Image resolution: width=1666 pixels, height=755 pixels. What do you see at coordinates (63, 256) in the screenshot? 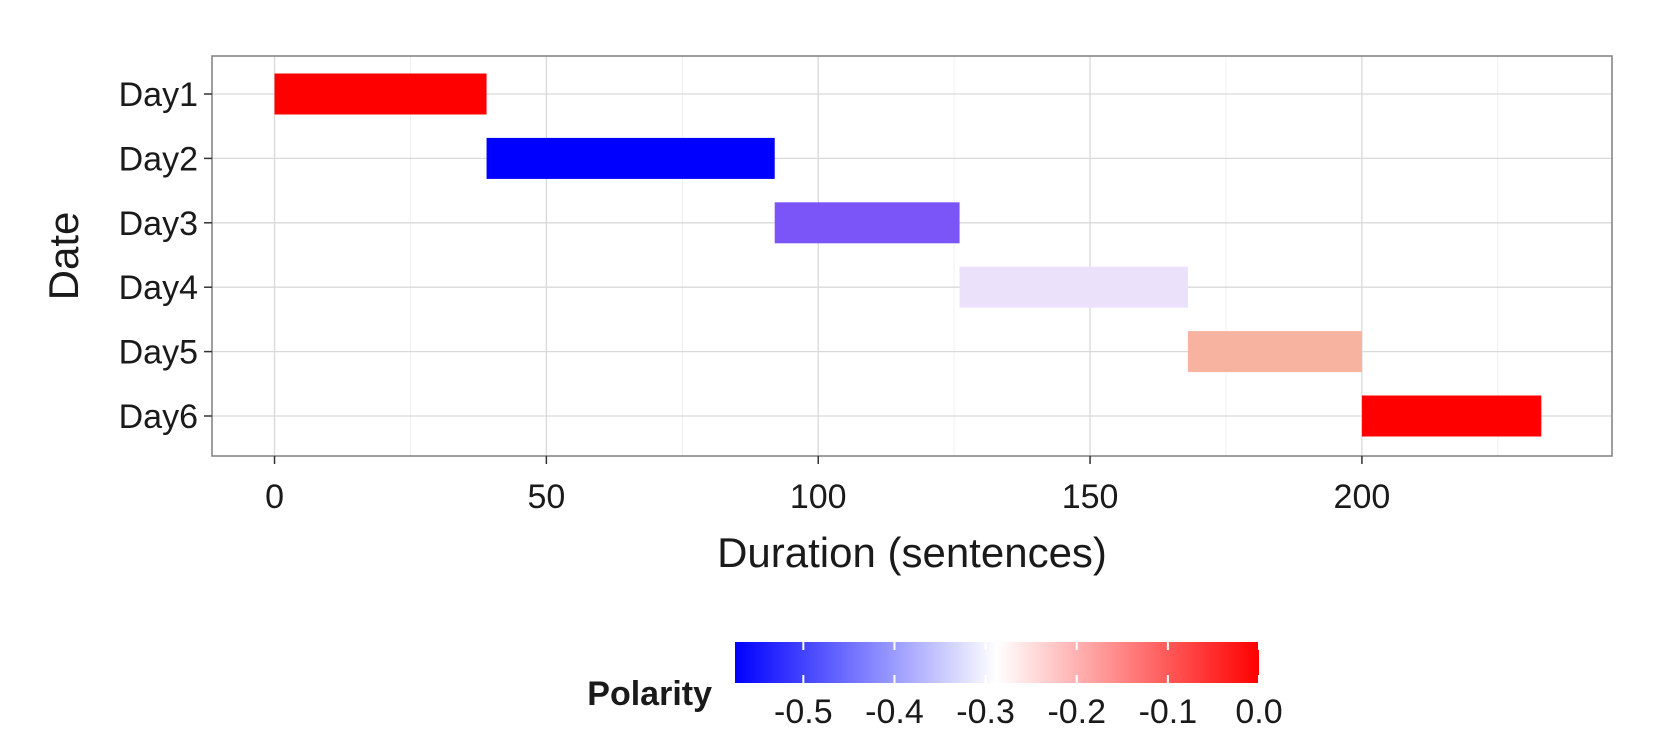
I see `y-axis-title: Date` at bounding box center [63, 256].